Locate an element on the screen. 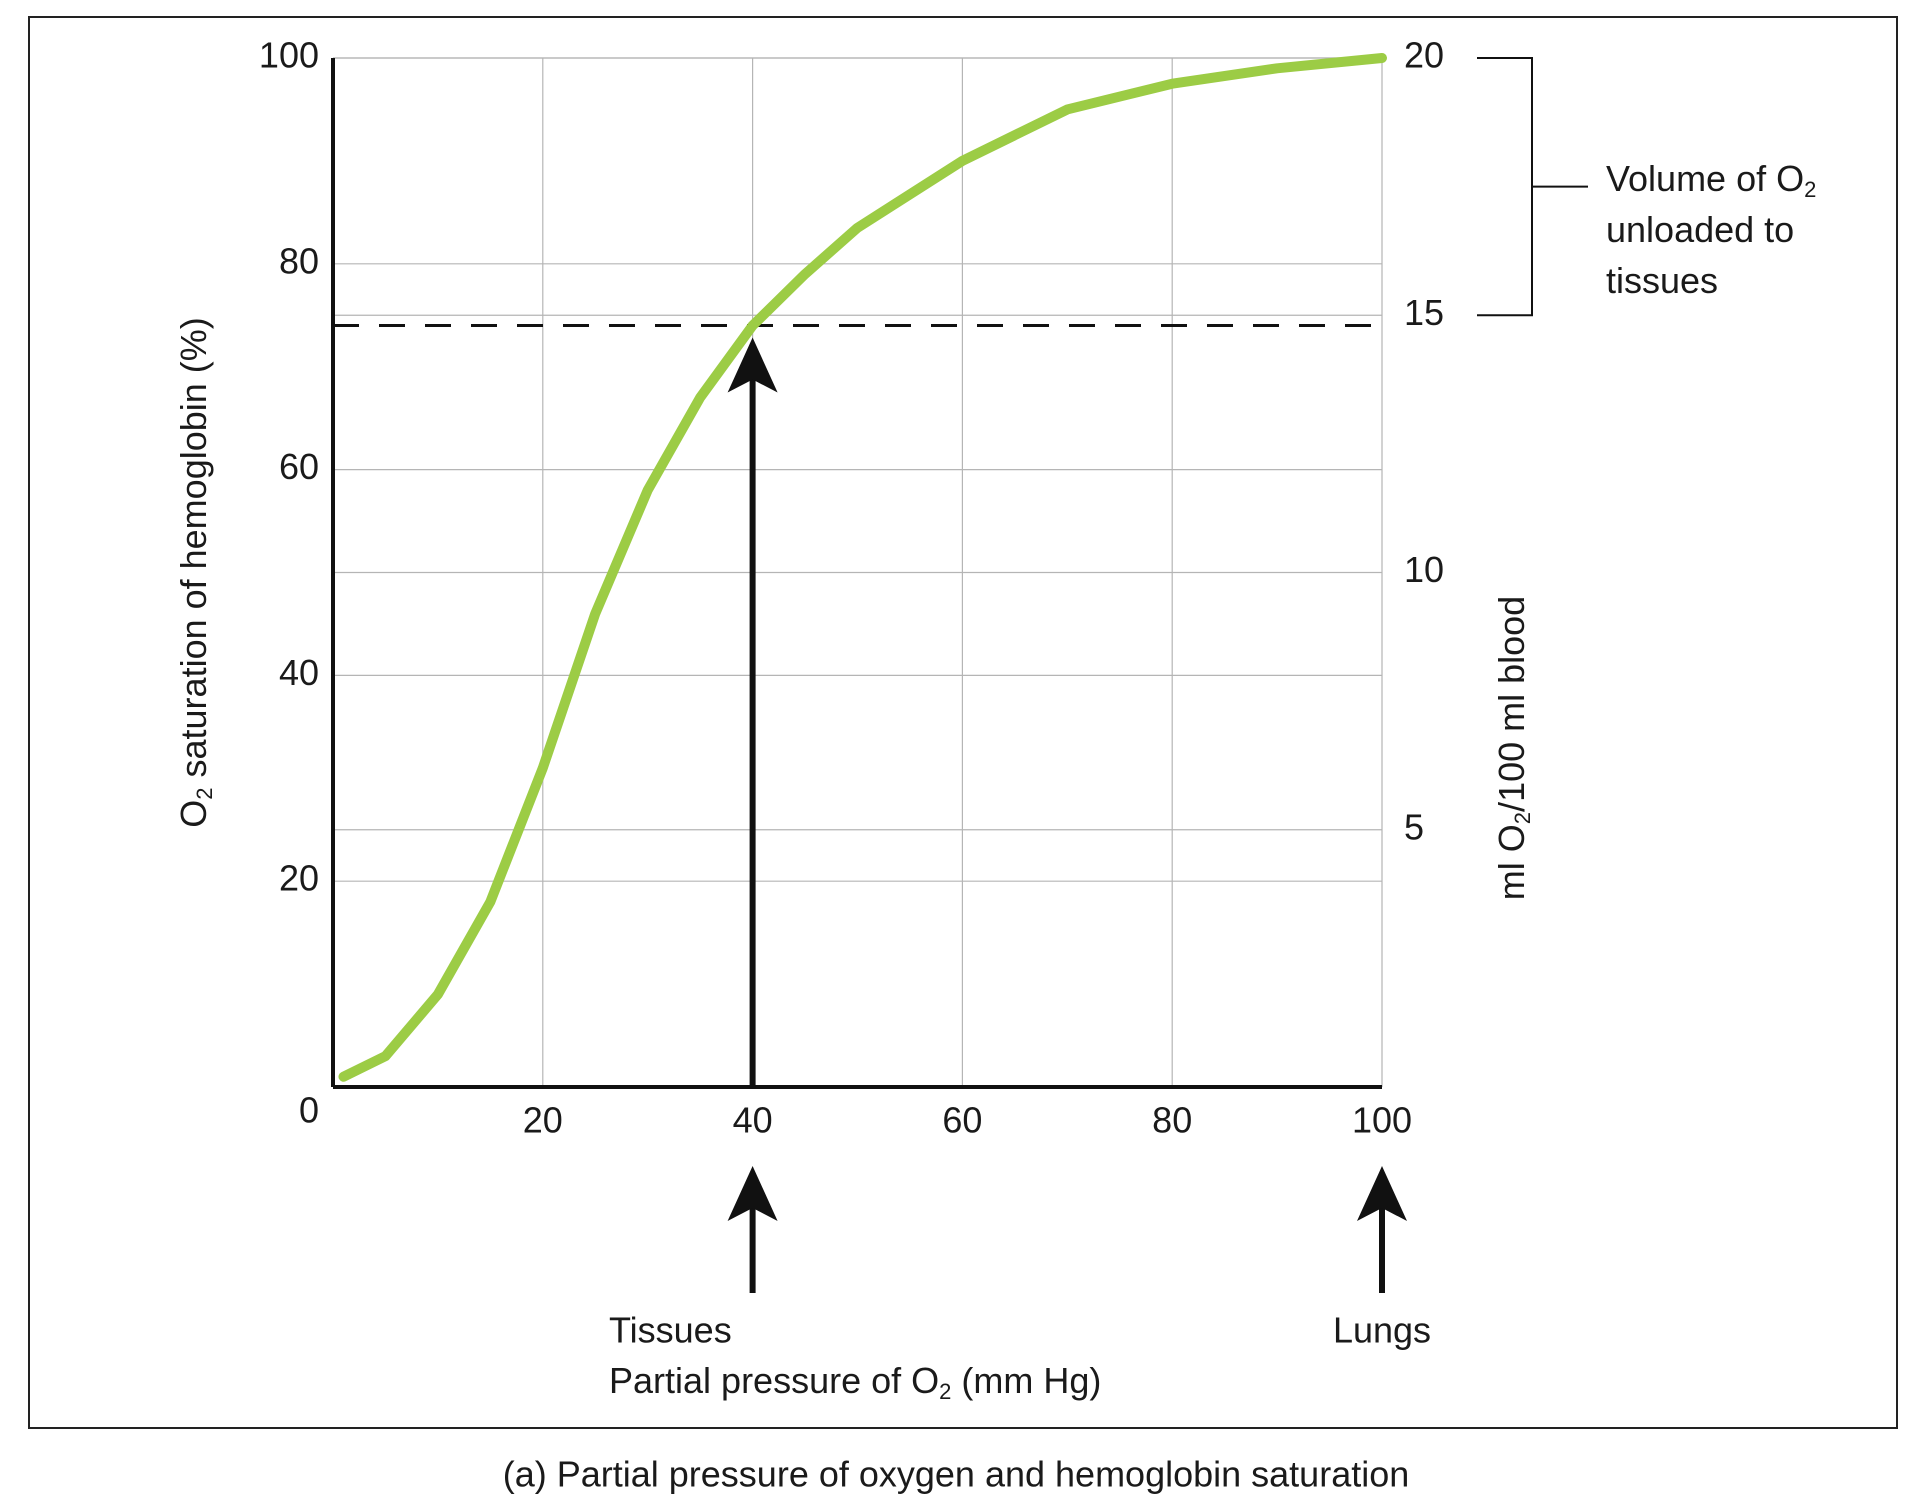 Image resolution: width=1913 pixels, height=1508 pixels. x-axis-label: Partial pressure of O2 (mm Hg) is located at coordinates (855, 1382).